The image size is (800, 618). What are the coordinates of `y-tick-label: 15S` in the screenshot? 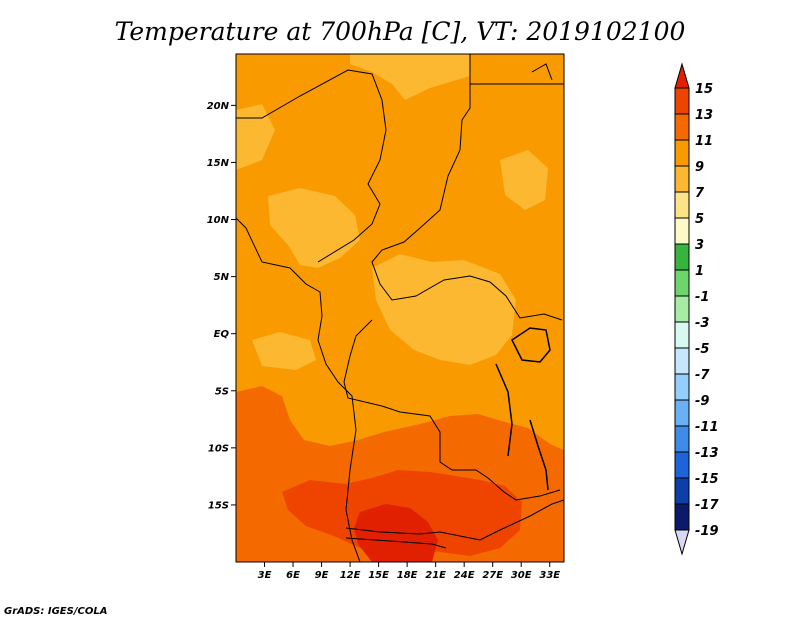 It's located at (218, 505).